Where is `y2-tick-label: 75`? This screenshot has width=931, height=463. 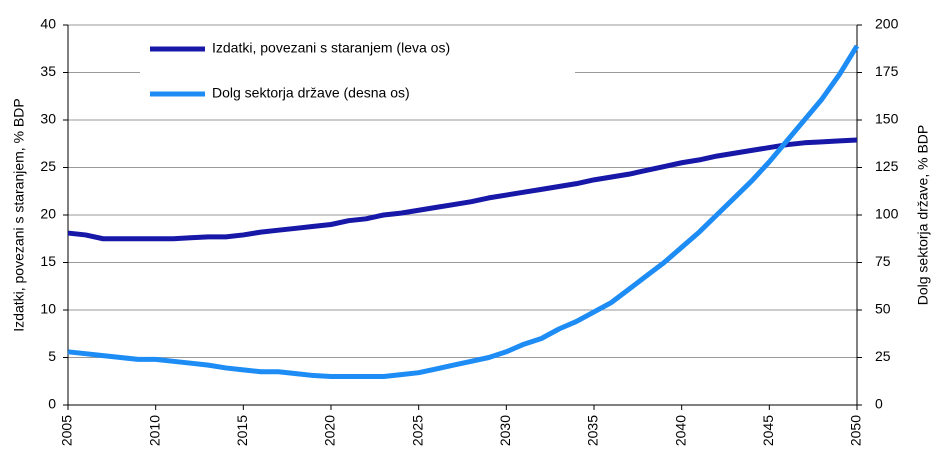 y2-tick-label: 75 is located at coordinates (883, 261).